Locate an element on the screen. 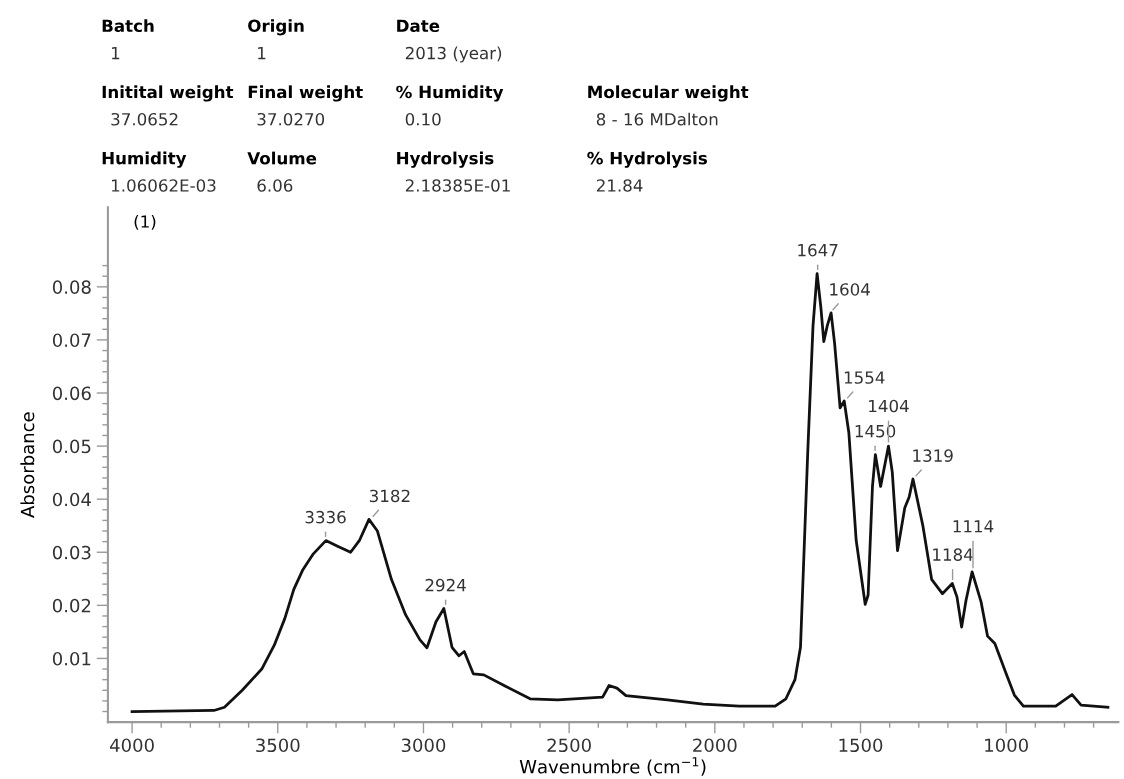  x-tick-label: 1500 is located at coordinates (861, 745).